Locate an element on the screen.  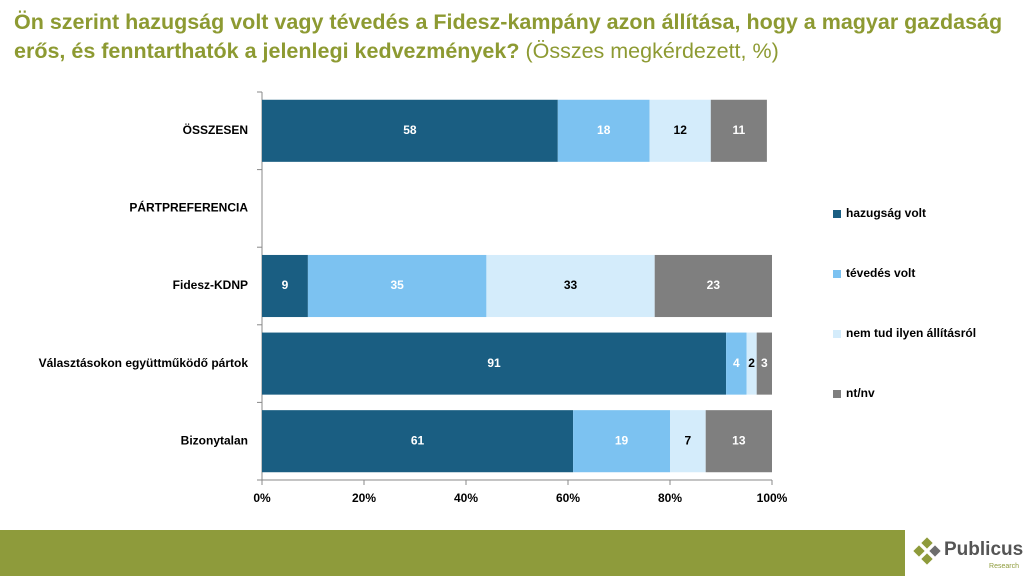
data-label: 58 is located at coordinates (410, 130).